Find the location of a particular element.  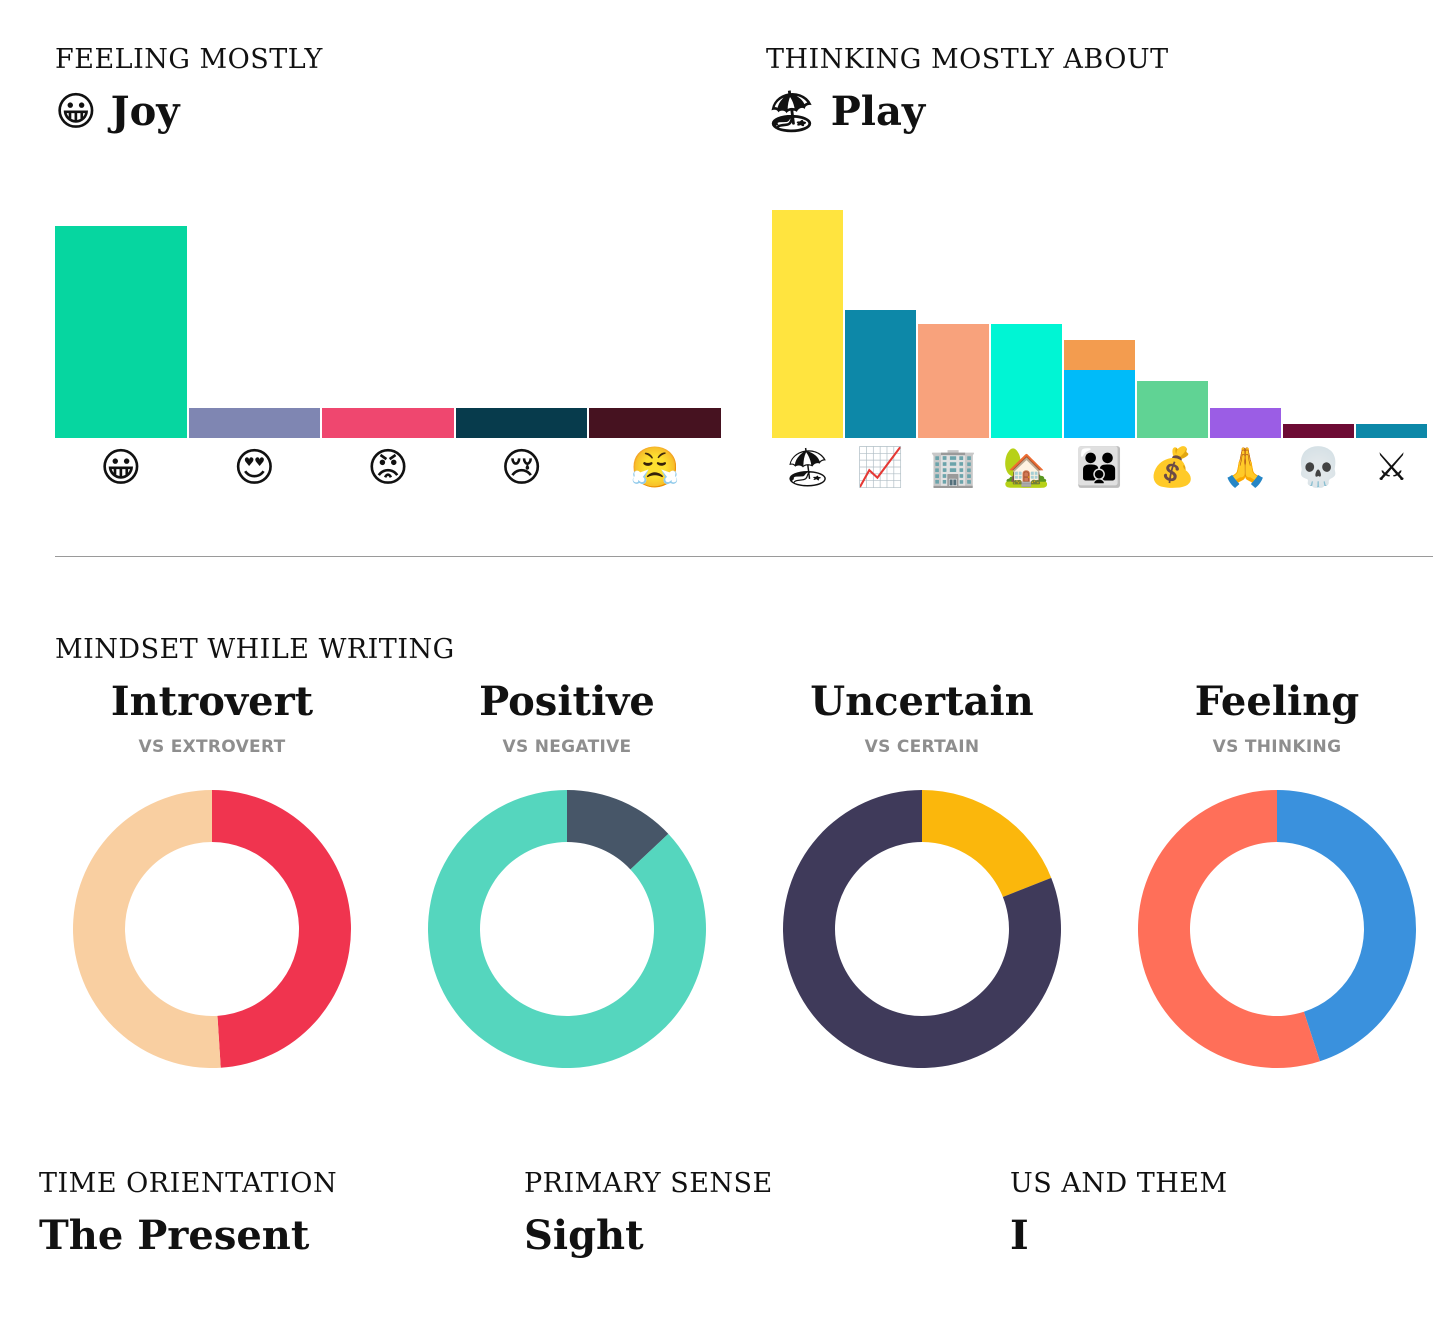

donut-feeling-slice-thinking is located at coordinates (1346, 926).